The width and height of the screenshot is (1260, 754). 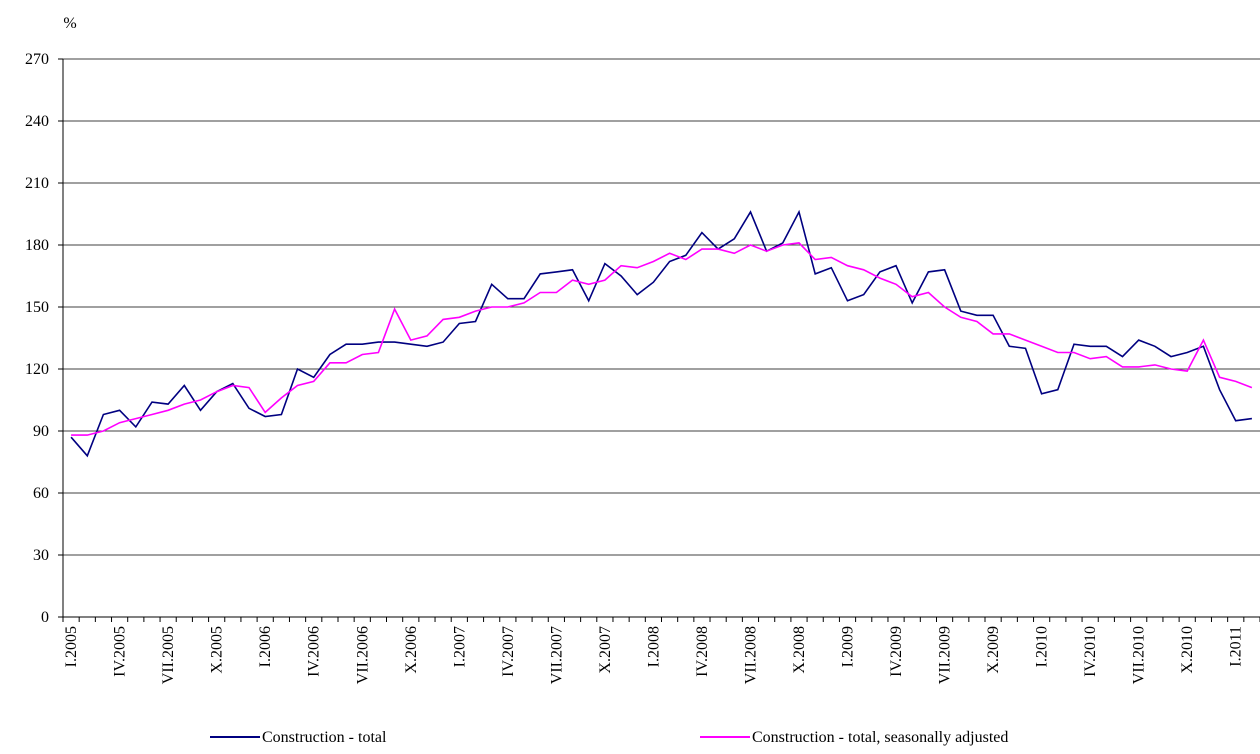 I want to click on x-tick-label: I.2008, so click(x=653, y=646).